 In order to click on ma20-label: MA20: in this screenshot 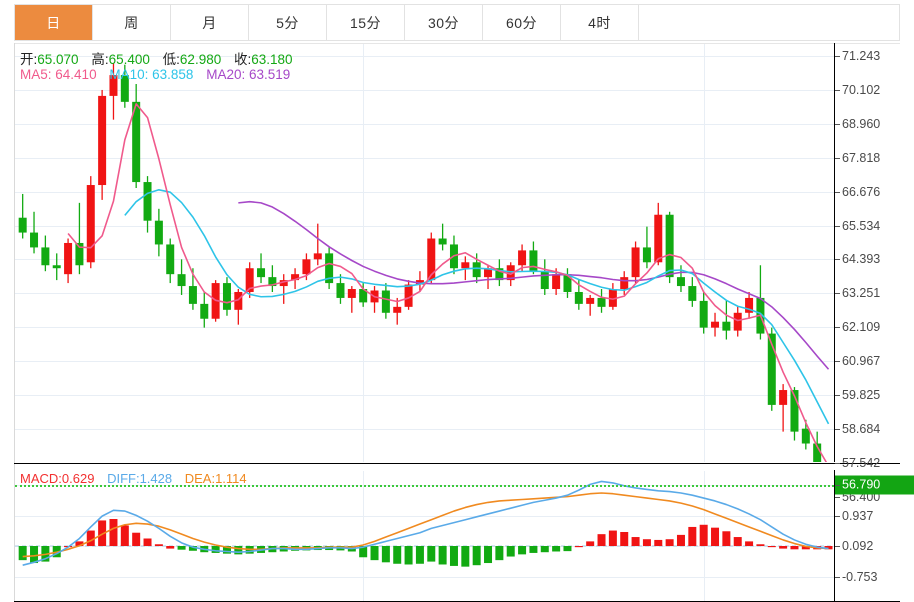, I will do `click(226, 74)`.